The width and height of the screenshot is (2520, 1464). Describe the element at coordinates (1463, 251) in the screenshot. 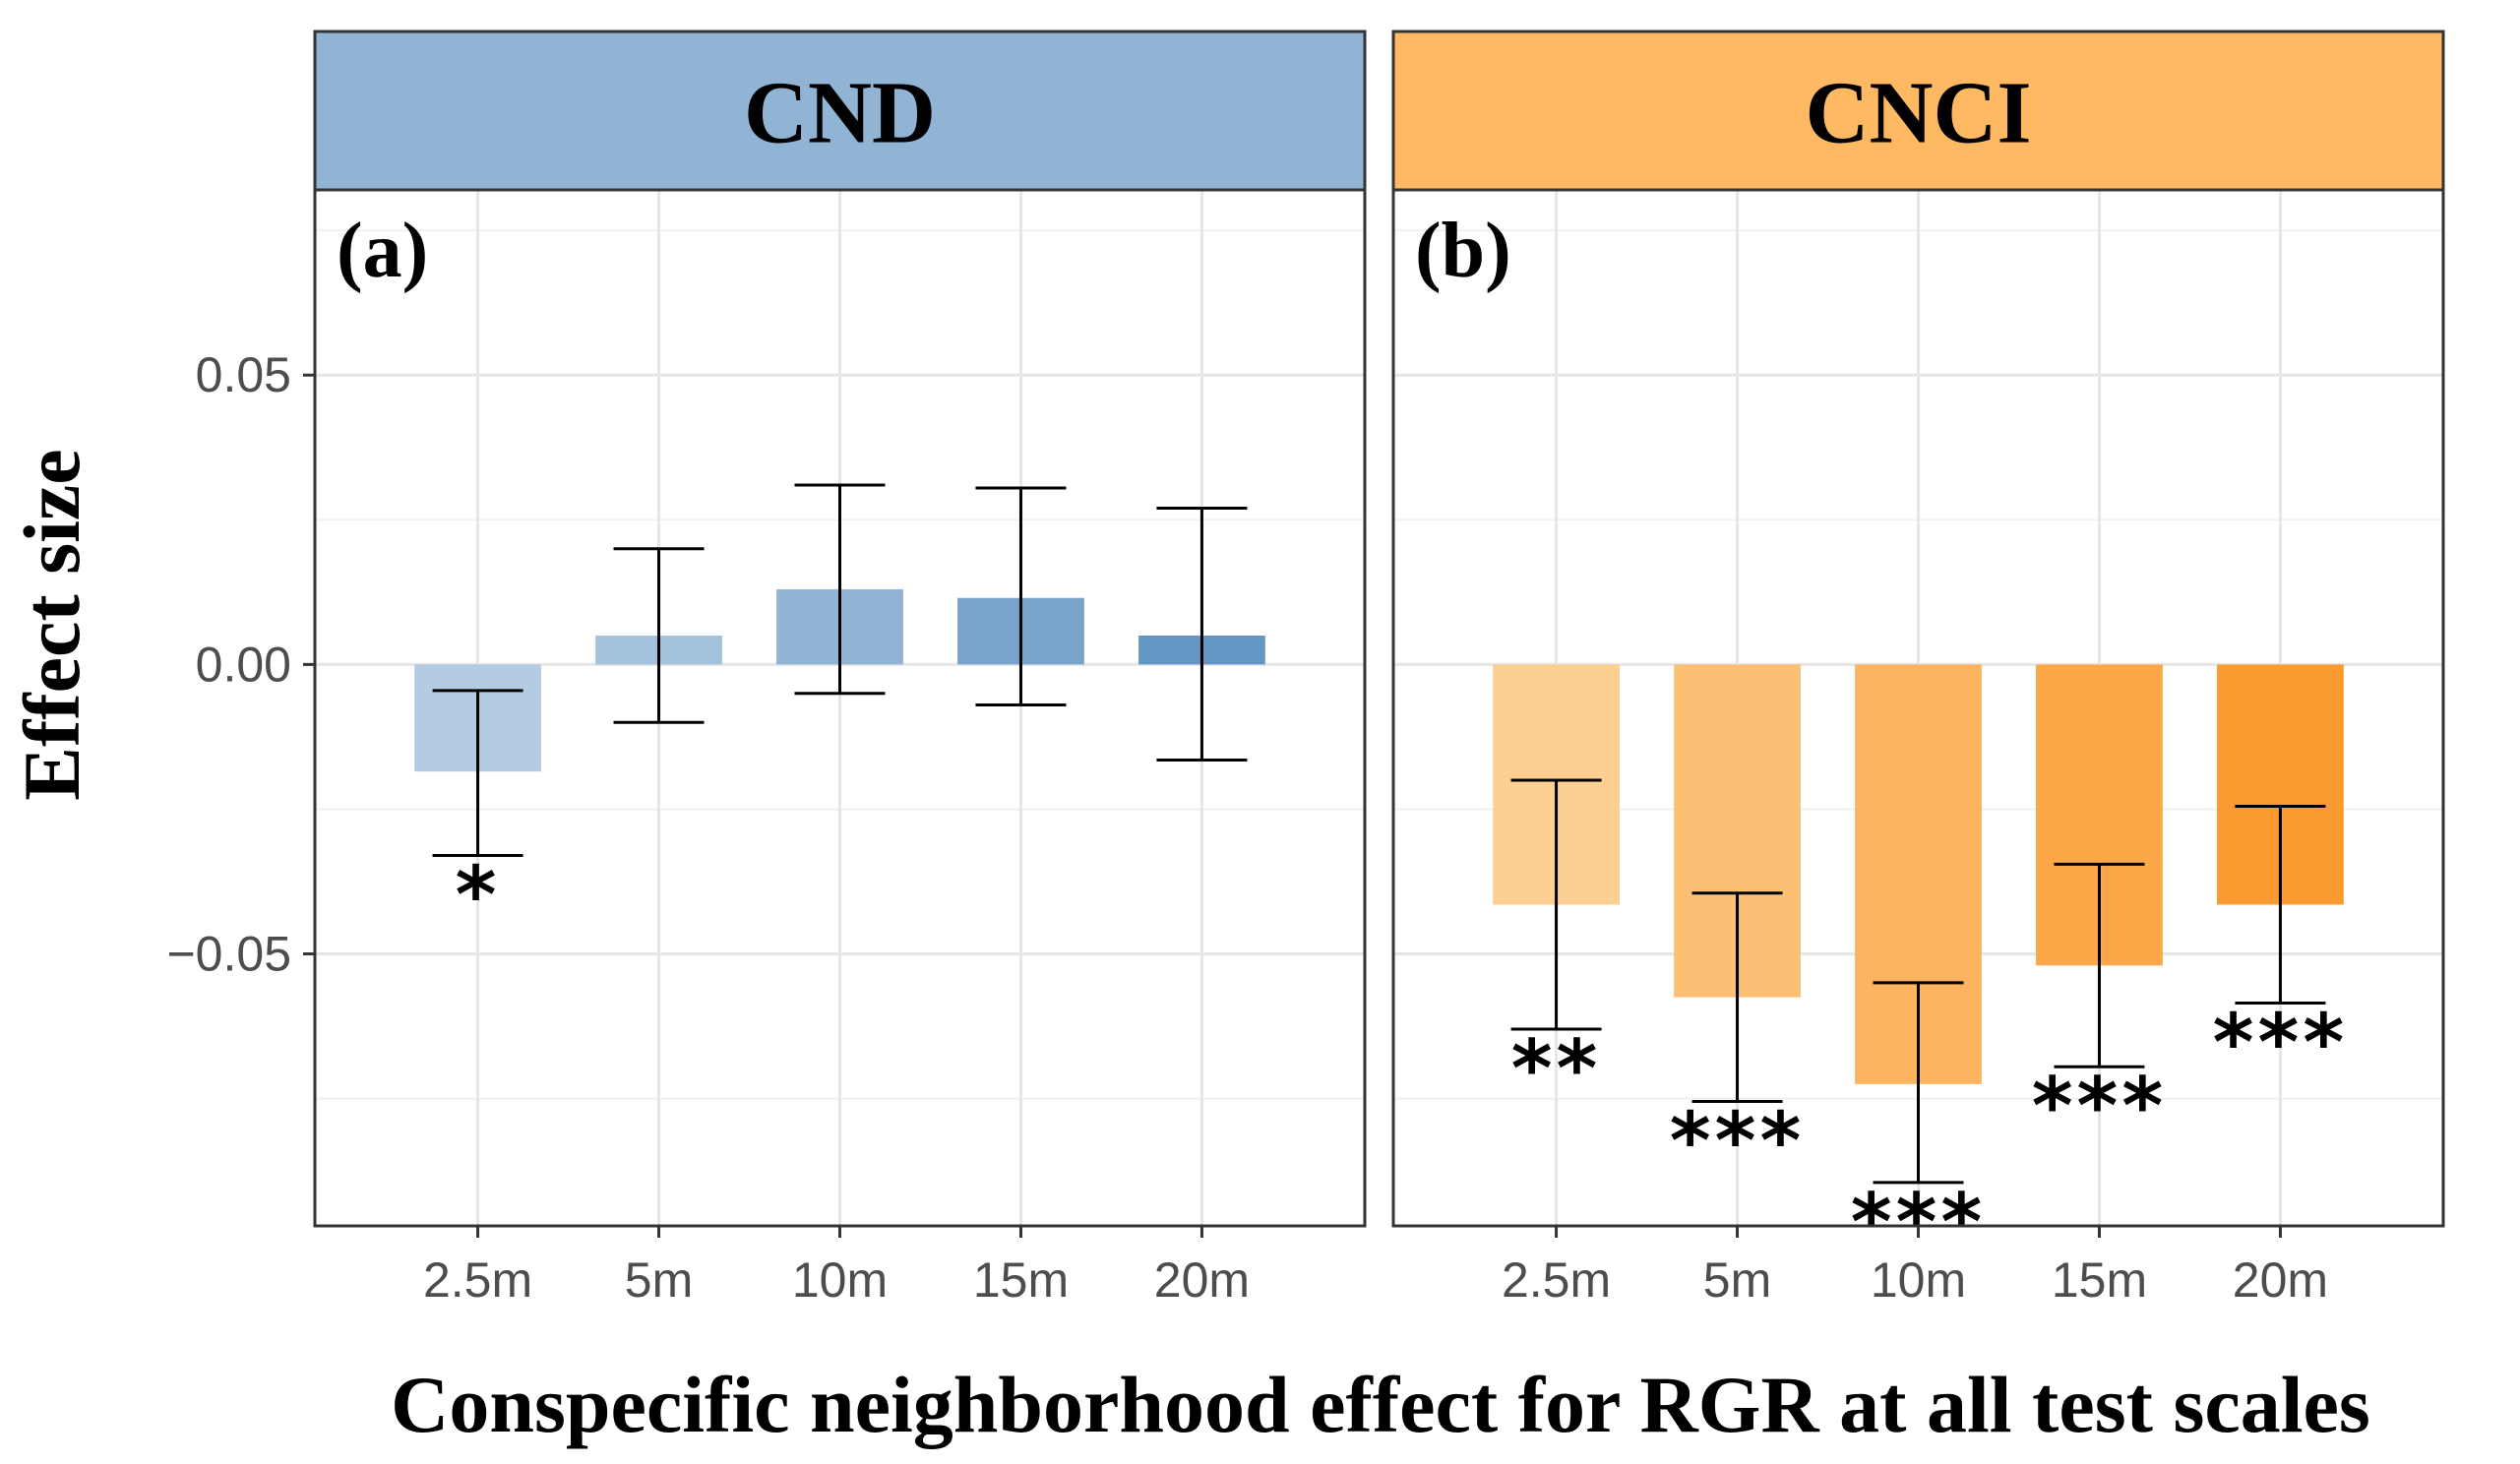

I see `panel-tag: (b)` at that location.